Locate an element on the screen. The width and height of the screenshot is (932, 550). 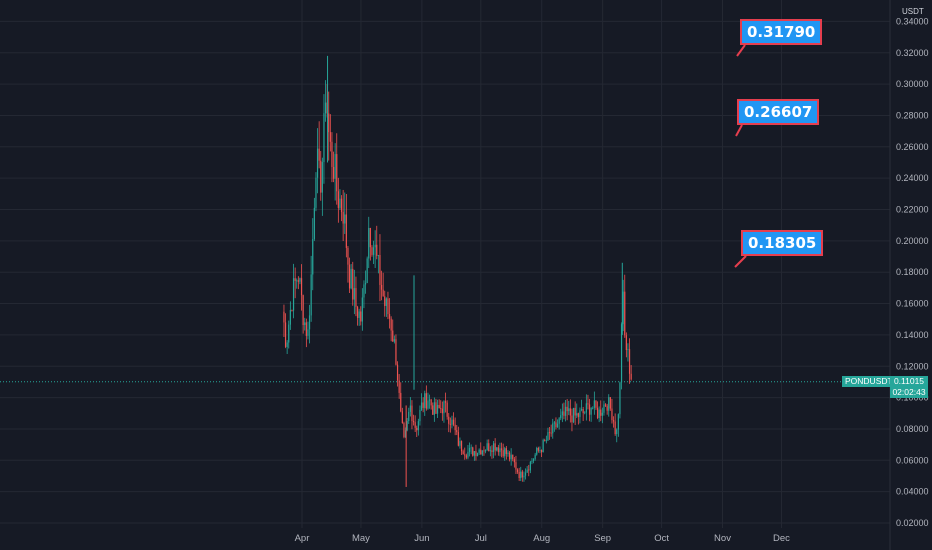
x-axis: Apr May Jun Jul Aug Sep Oct Nov Dec is located at coordinates (543, 538).